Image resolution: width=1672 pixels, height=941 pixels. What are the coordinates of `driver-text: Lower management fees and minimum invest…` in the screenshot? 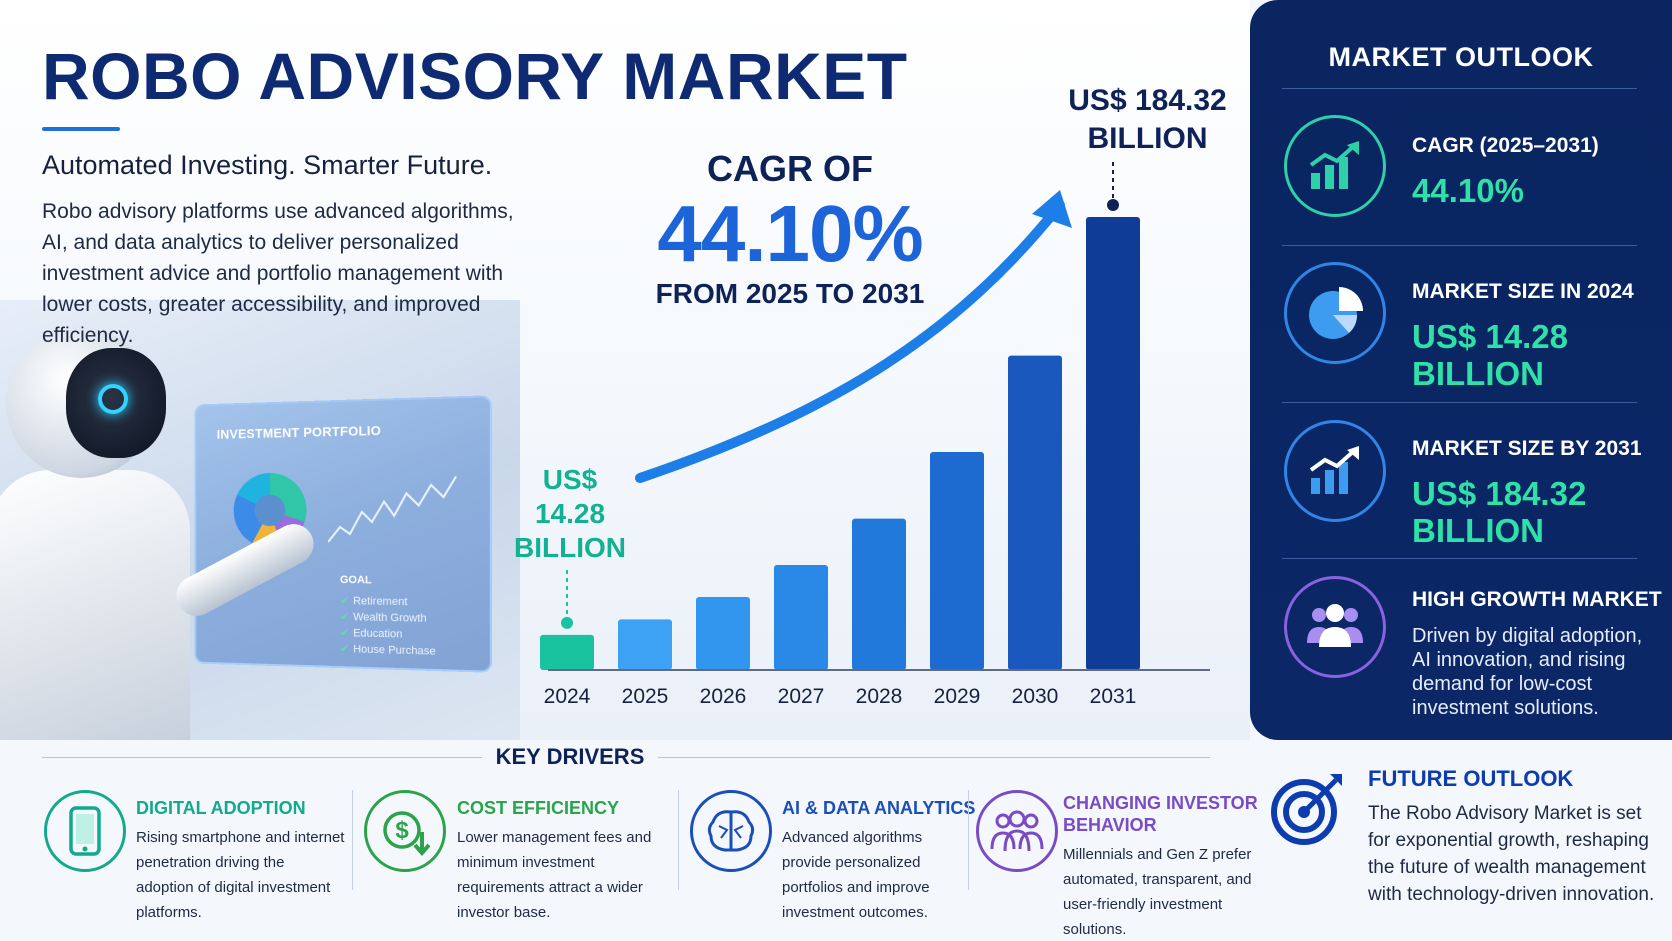 It's located at (567, 875).